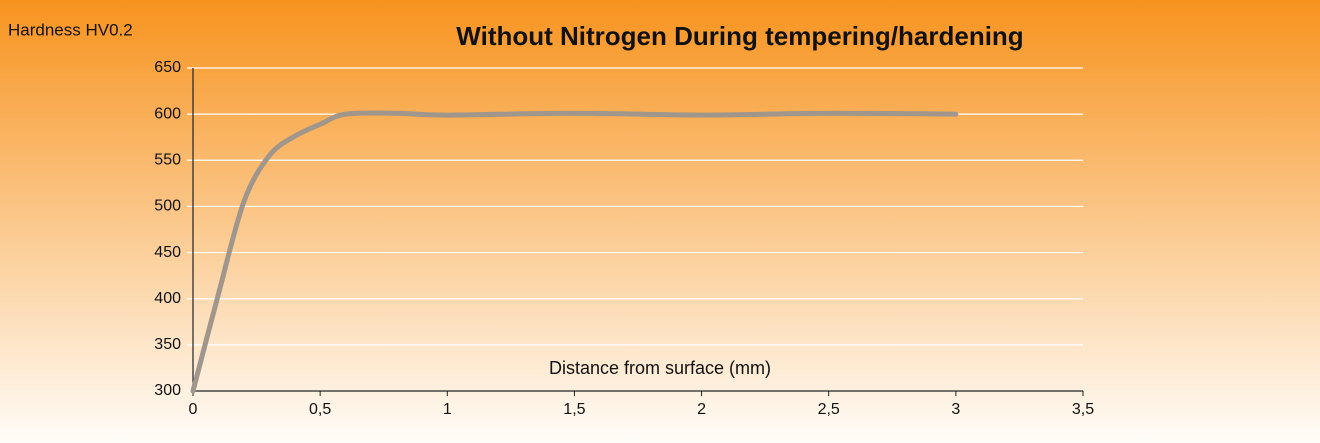  I want to click on x-tick-label: 2,5, so click(829, 409).